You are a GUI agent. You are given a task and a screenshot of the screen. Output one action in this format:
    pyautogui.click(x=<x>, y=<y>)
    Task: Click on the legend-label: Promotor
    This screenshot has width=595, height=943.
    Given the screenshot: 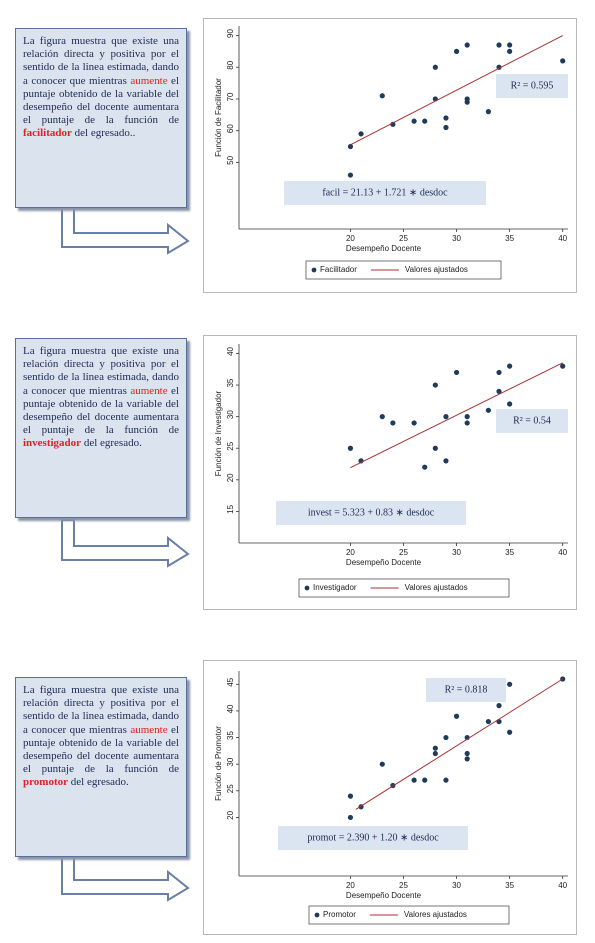 What is the action you would take?
    pyautogui.click(x=339, y=914)
    